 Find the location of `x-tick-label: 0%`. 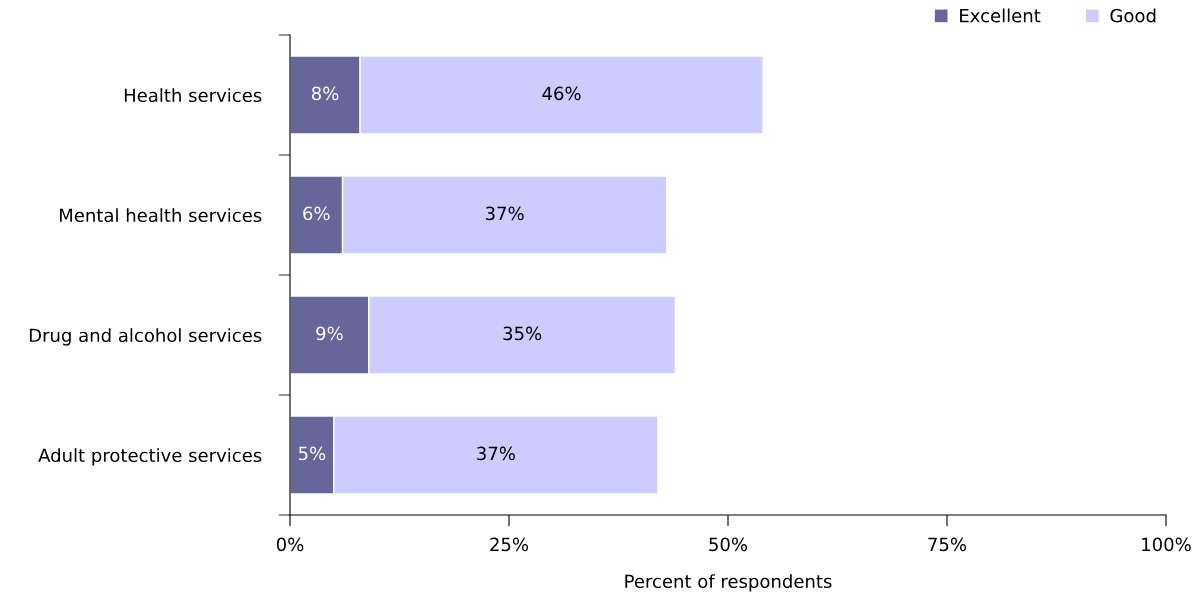

x-tick-label: 0% is located at coordinates (290, 544).